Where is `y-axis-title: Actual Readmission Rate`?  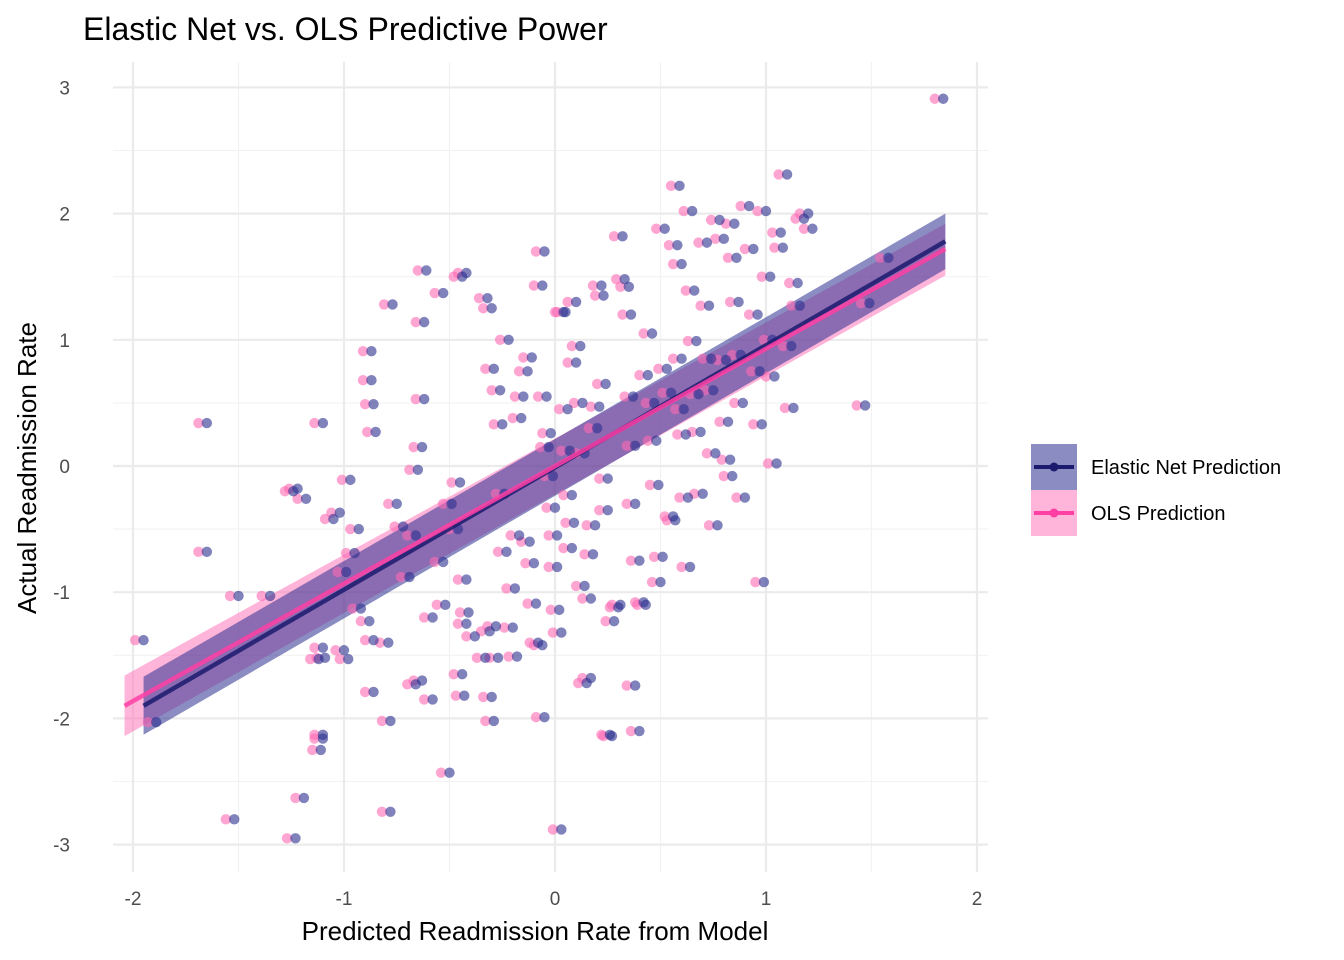 y-axis-title: Actual Readmission Rate is located at coordinates (27, 468).